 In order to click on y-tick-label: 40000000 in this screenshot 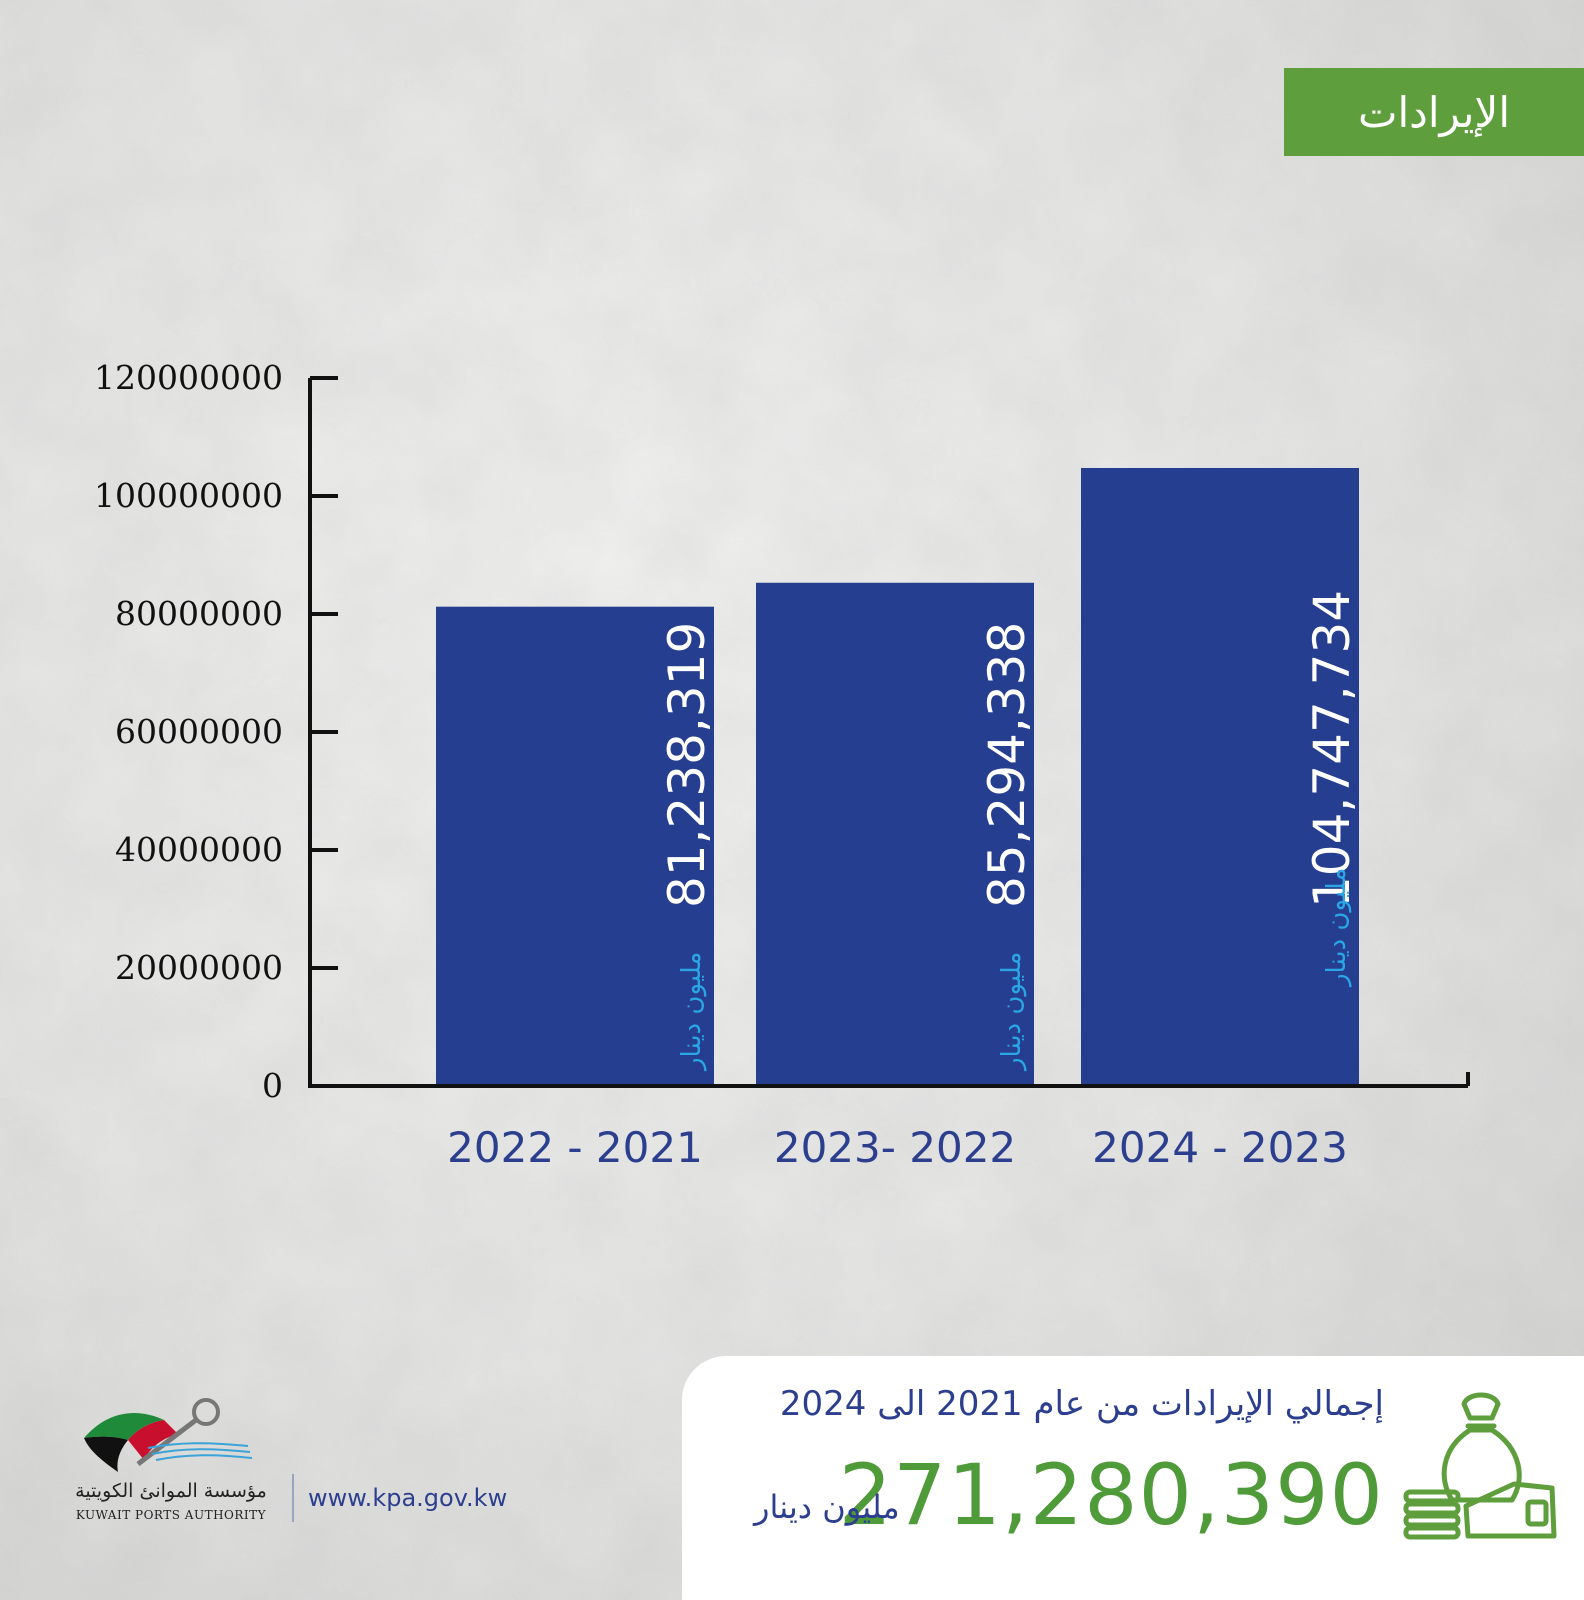, I will do `click(199, 849)`.